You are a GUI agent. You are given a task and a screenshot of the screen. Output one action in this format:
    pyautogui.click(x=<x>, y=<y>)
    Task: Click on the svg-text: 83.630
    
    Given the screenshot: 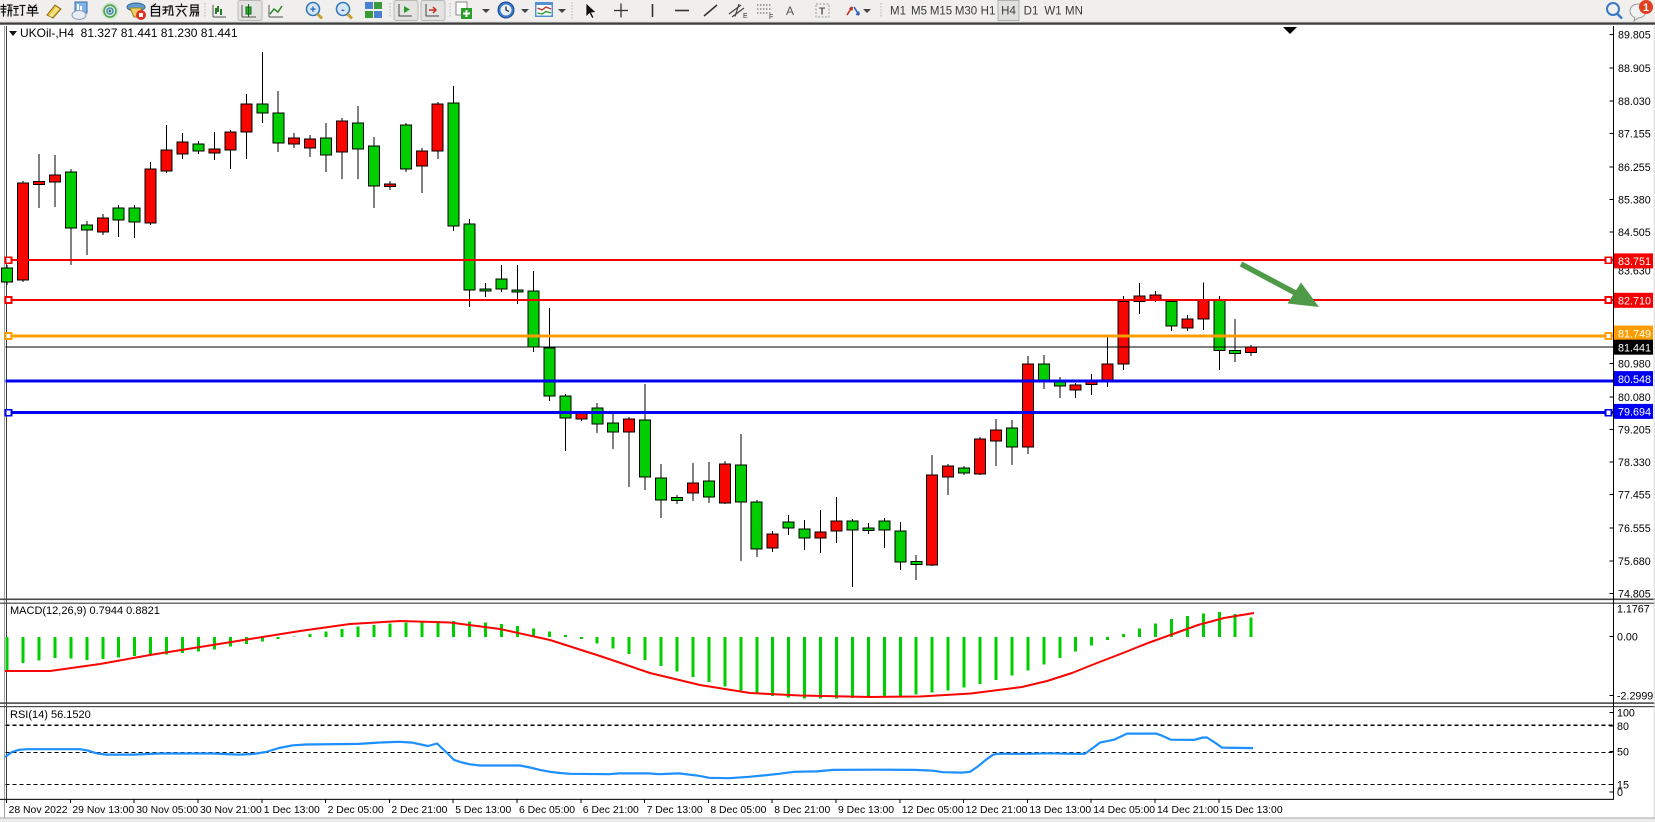 What is the action you would take?
    pyautogui.click(x=1634, y=272)
    